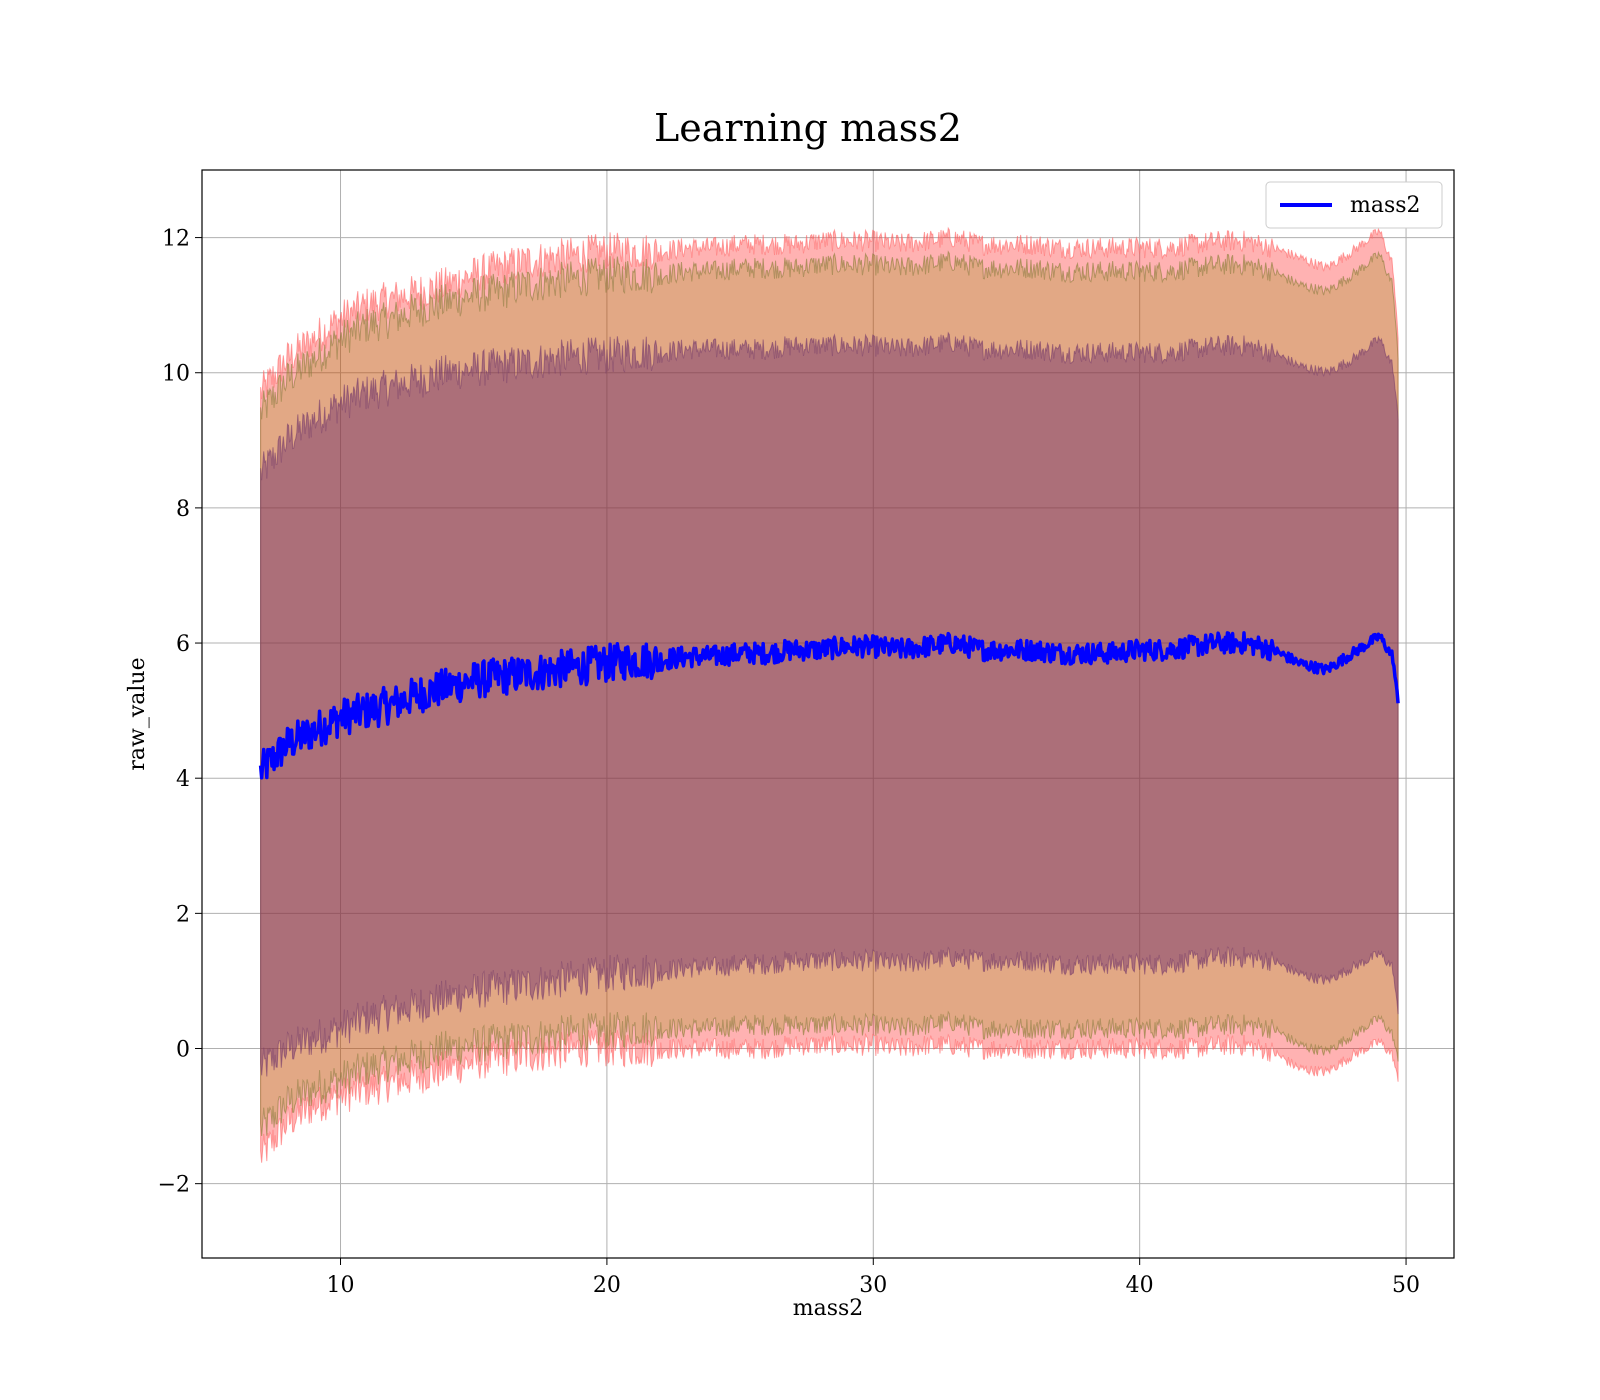  Describe the element at coordinates (1406, 1285) in the screenshot. I see `x-tick-label: 50` at that location.